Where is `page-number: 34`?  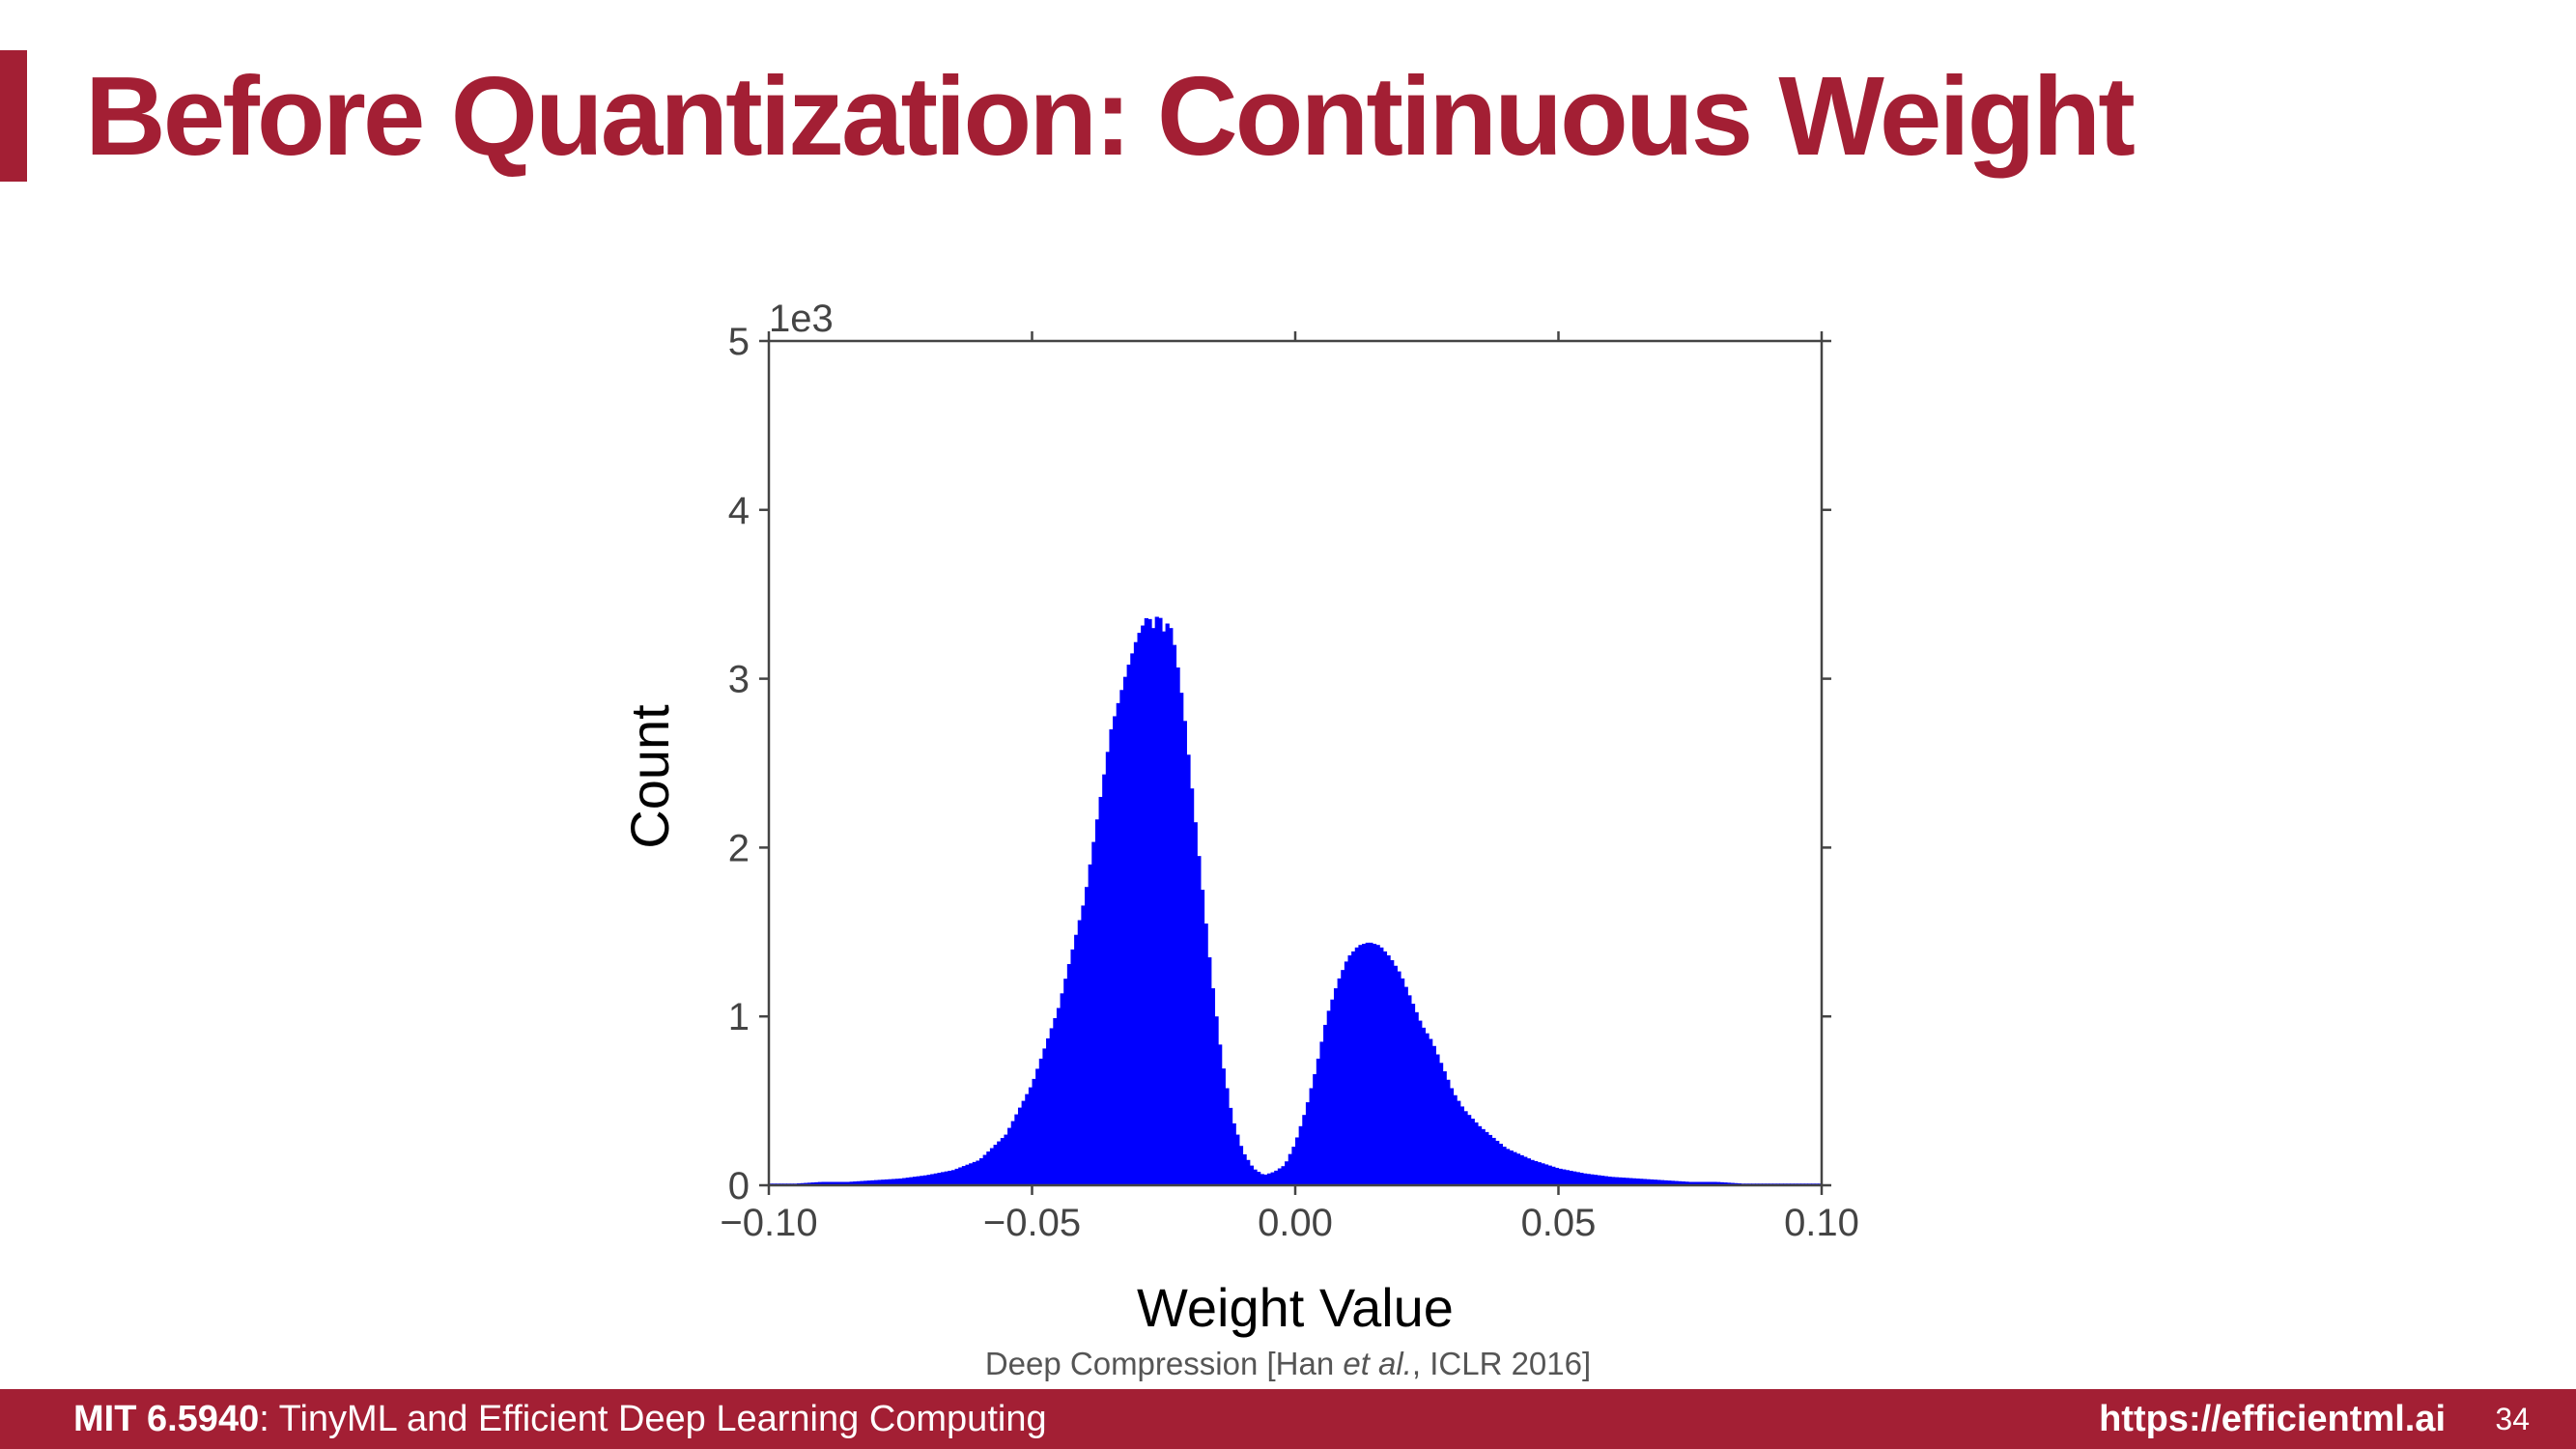
page-number: 34 is located at coordinates (2512, 1419).